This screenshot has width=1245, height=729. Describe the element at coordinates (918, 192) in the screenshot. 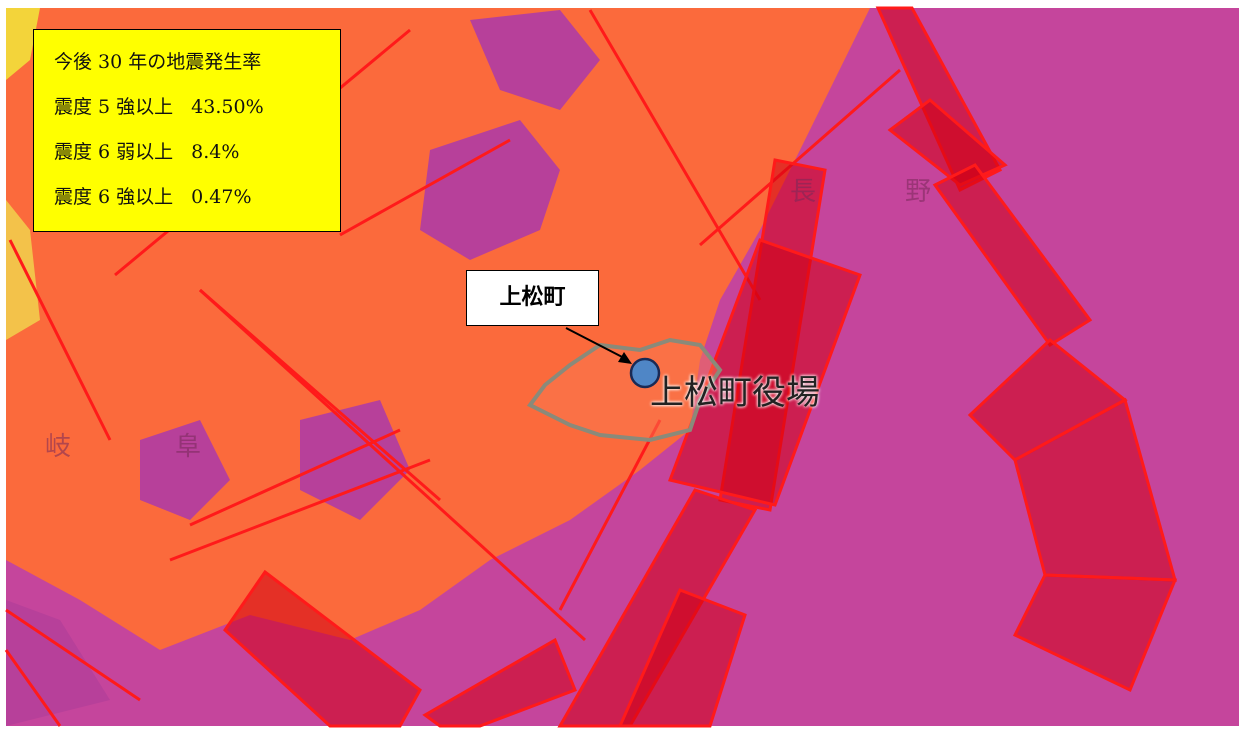

I see `map-label: 野` at that location.